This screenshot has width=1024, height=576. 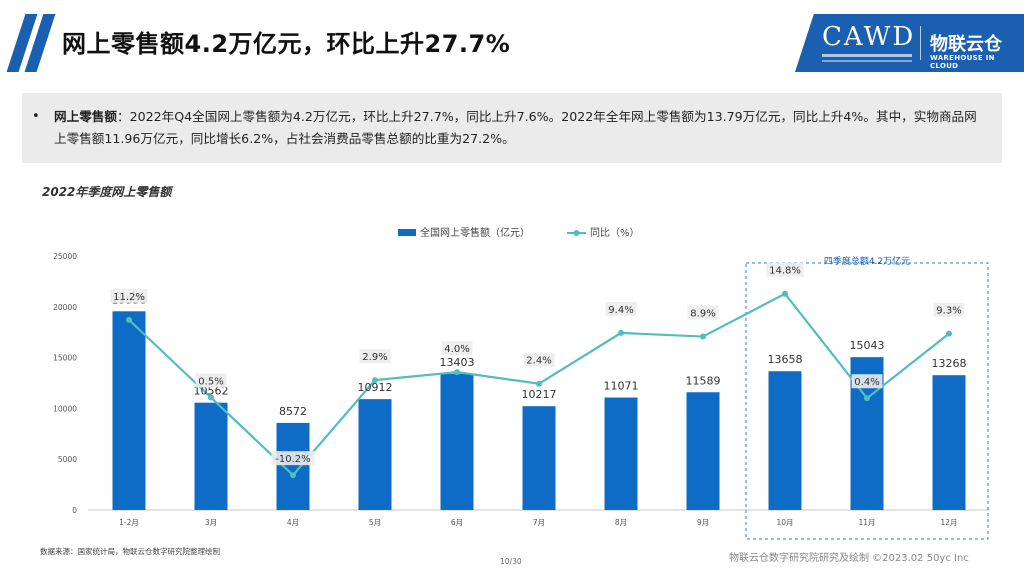 I want to click on x-tick-label: 8月, so click(x=621, y=522).